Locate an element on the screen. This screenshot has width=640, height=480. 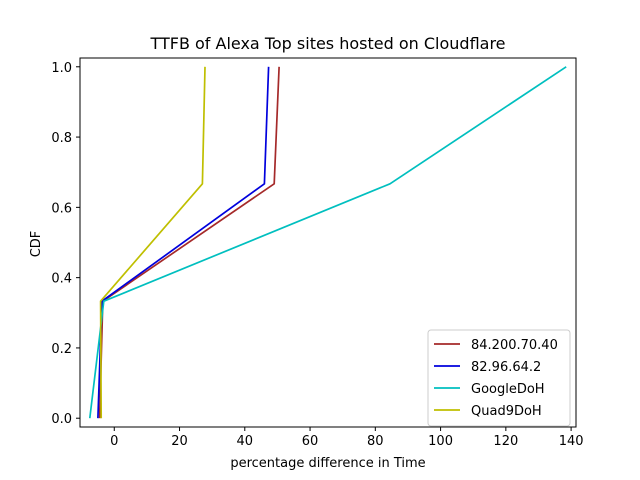
y-tick-label: 0.2 is located at coordinates (61, 349).